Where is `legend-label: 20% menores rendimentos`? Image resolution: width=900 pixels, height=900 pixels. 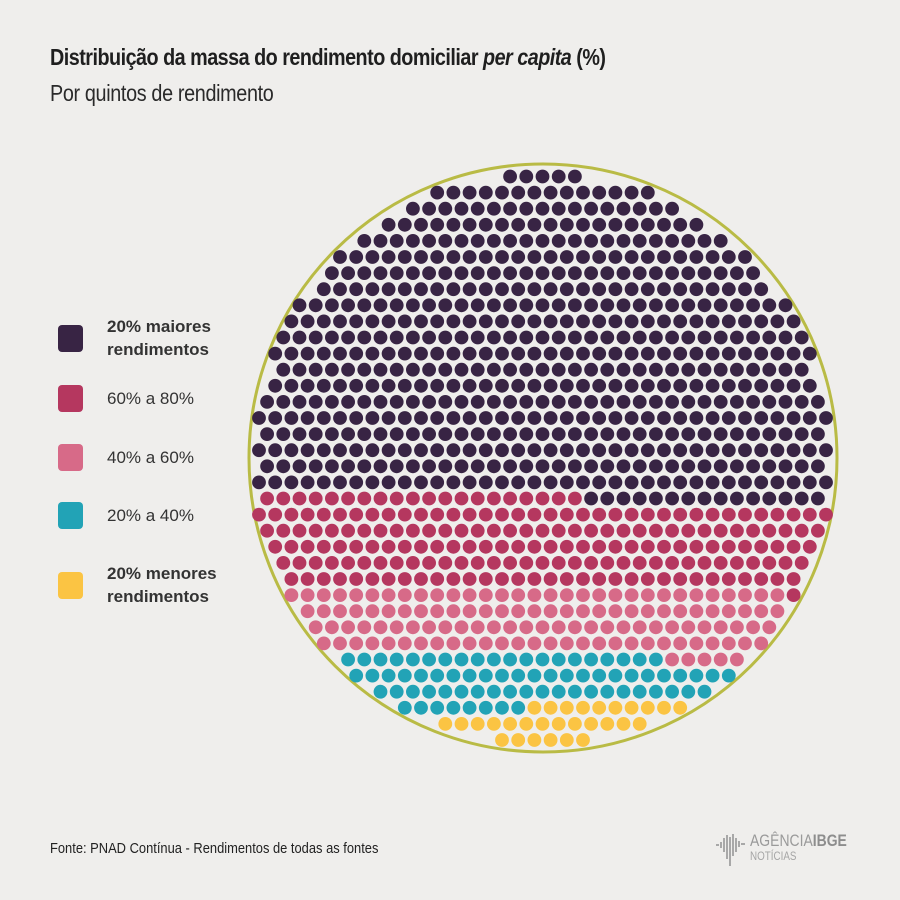 legend-label: 20% menores rendimentos is located at coordinates (162, 585).